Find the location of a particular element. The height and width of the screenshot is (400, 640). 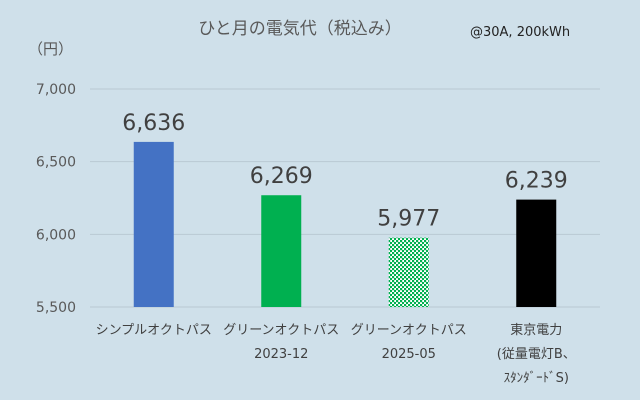

category-label: 東京電力 is located at coordinates (536, 330).